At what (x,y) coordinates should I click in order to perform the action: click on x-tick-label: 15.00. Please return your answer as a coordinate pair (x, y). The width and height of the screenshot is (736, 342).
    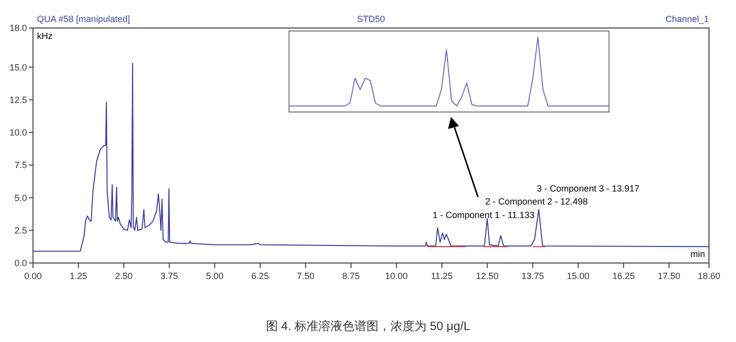
    Looking at the image, I should click on (578, 276).